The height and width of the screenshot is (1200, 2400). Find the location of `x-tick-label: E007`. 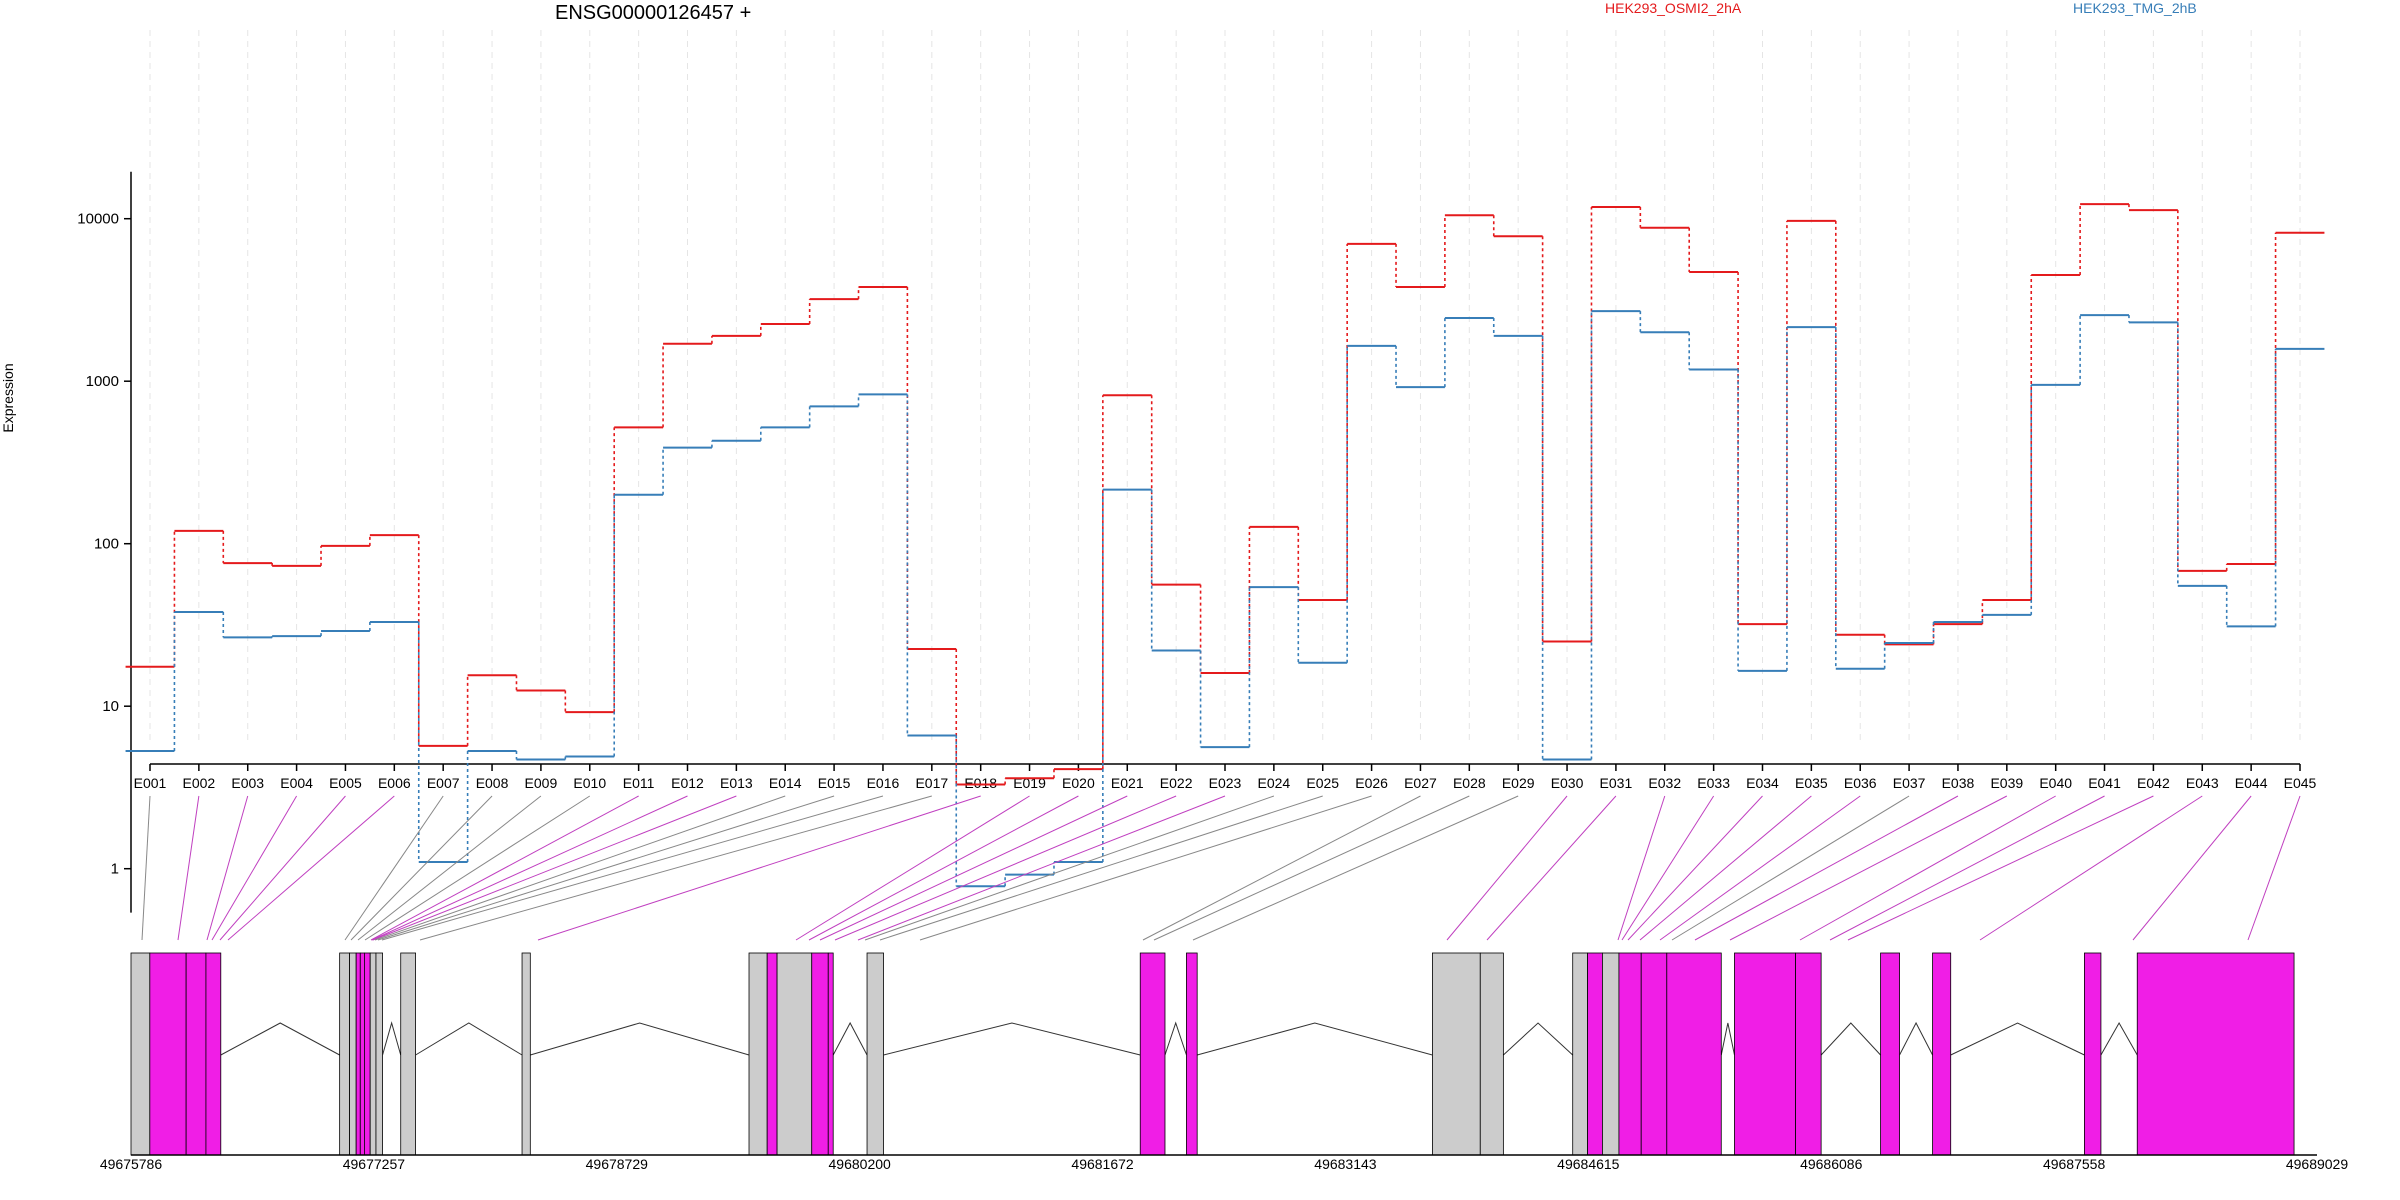

x-tick-label: E007 is located at coordinates (443, 783).